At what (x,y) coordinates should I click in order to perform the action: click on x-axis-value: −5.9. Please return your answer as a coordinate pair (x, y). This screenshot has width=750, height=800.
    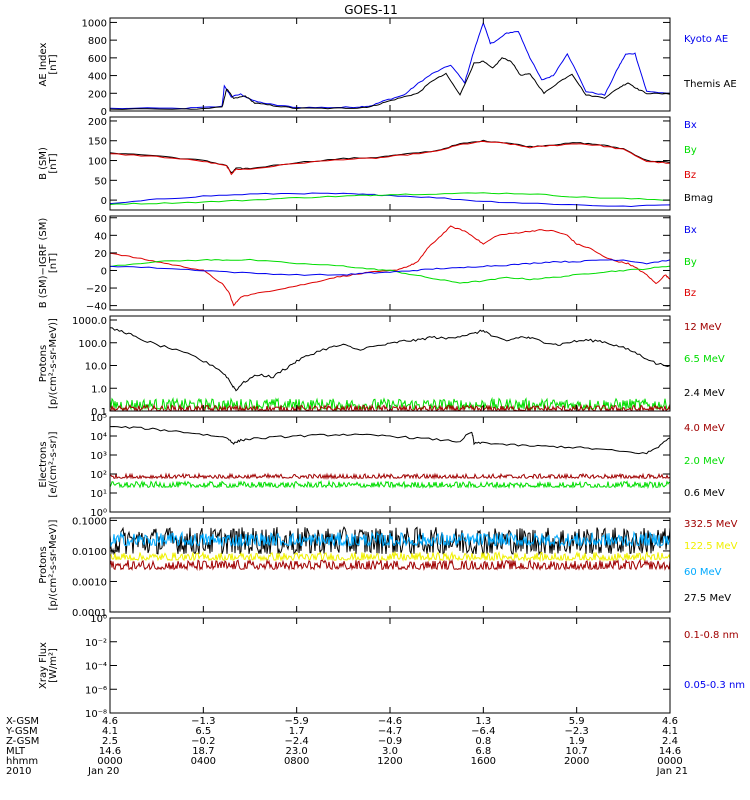
    Looking at the image, I should click on (297, 721).